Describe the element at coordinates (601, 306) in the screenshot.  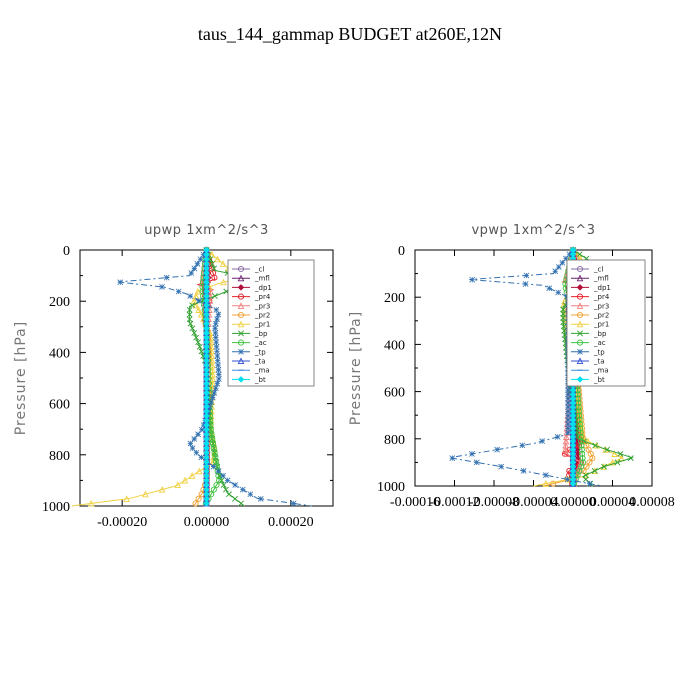
I see `legend-label: _pr3` at that location.